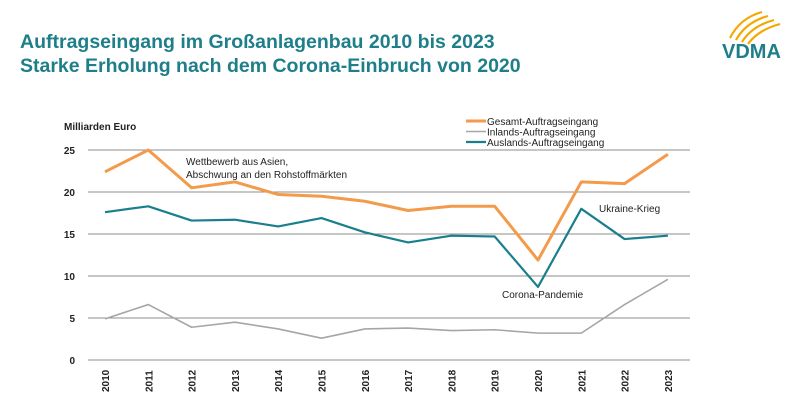 The image size is (800, 418). I want to click on x-tick-label: 2012, so click(193, 380).